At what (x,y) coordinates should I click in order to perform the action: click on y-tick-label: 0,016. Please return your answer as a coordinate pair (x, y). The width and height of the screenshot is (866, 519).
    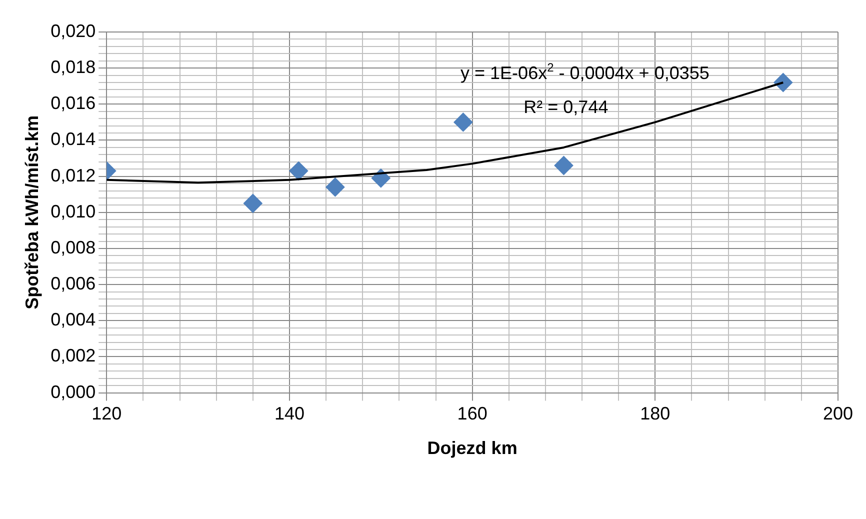
    Looking at the image, I should click on (73, 103).